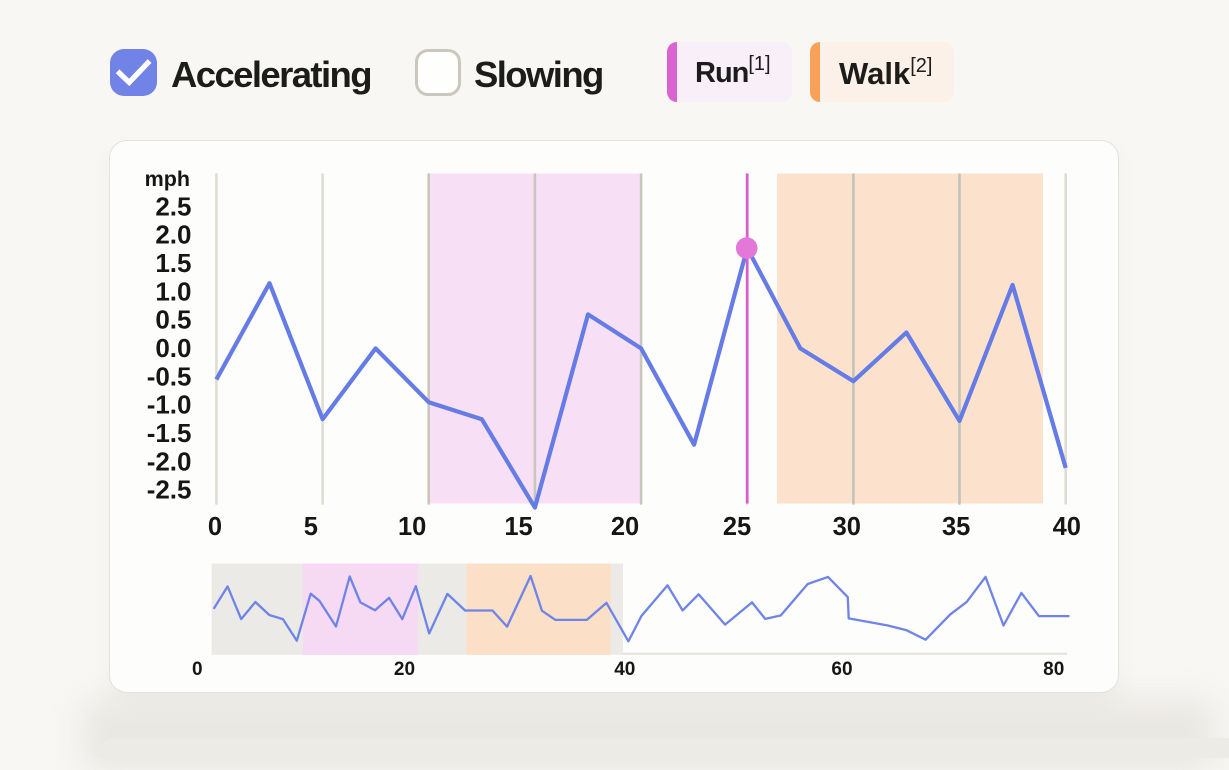 The height and width of the screenshot is (770, 1229). I want to click on svg-text: 1.5, so click(173, 263).